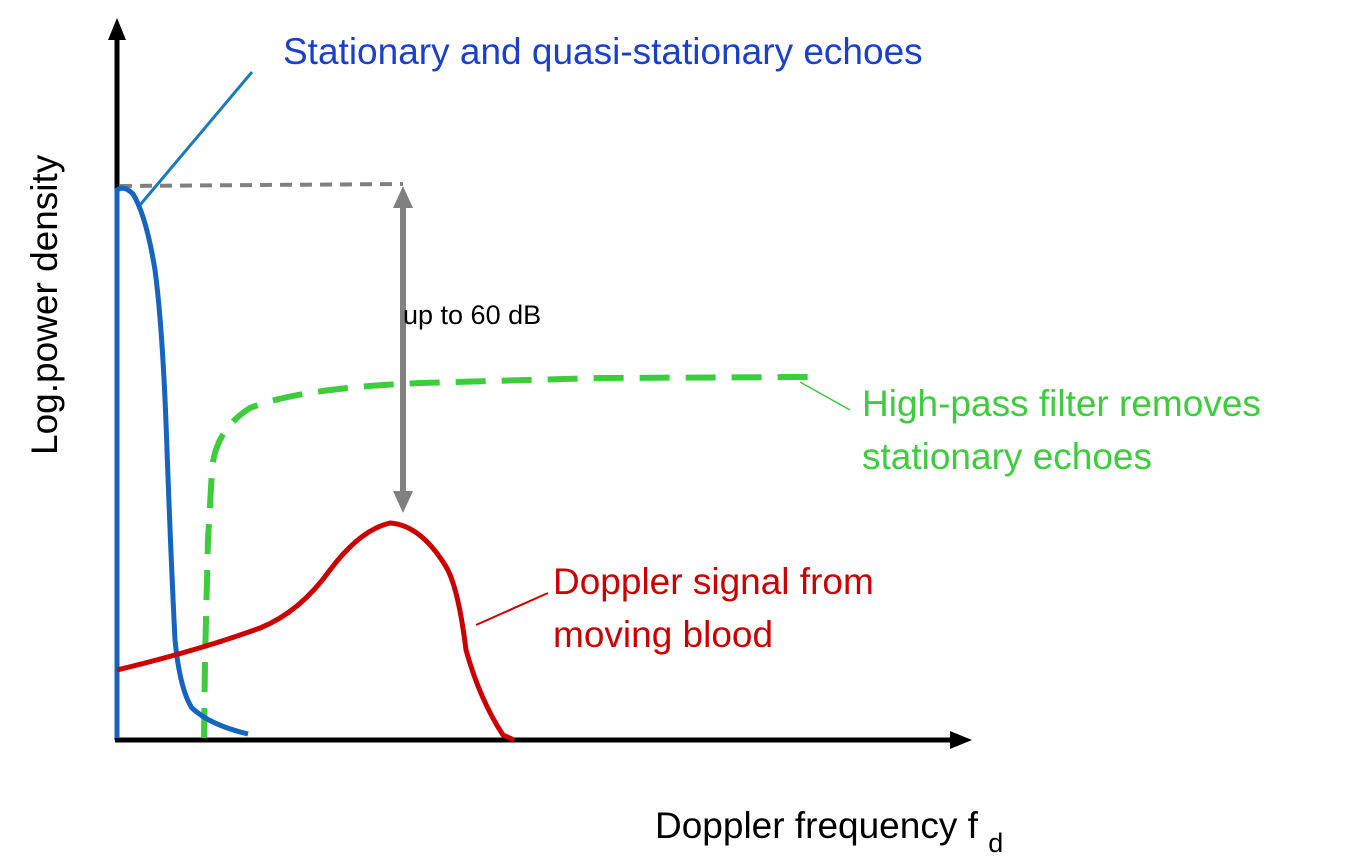  Describe the element at coordinates (512, 609) in the screenshot. I see `doppler-leader-line` at that location.